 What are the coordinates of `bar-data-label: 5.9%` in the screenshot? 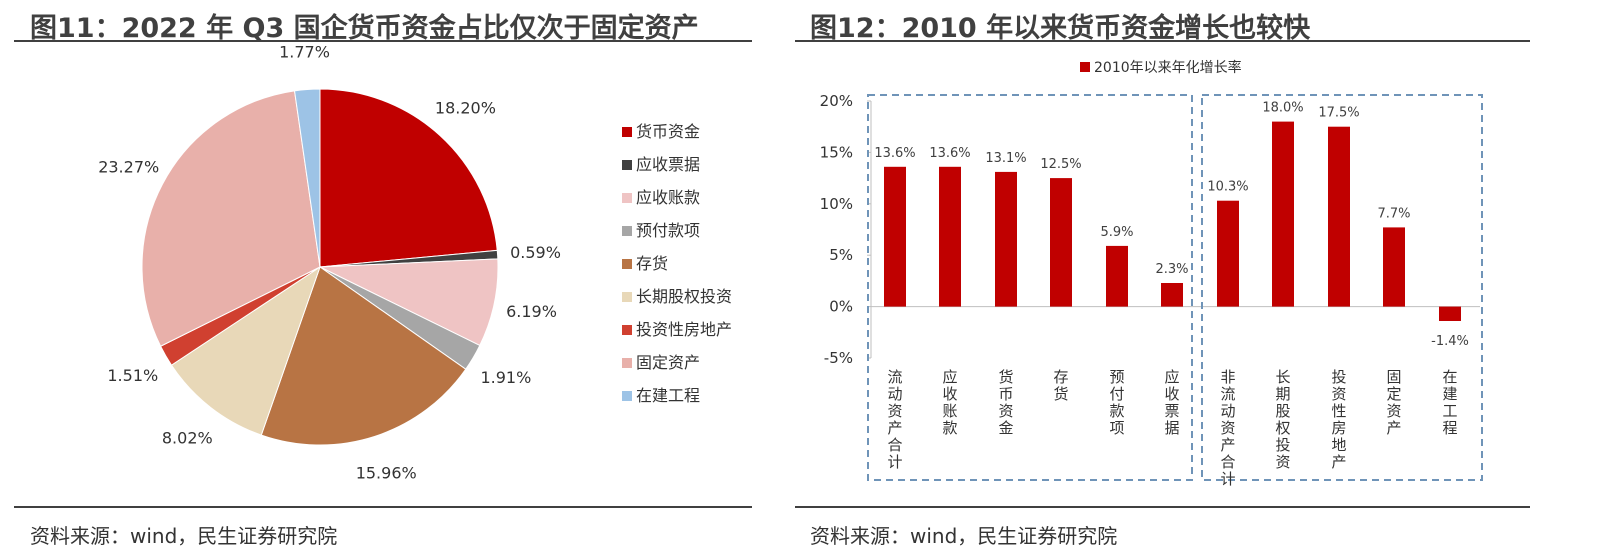 It's located at (1116, 232).